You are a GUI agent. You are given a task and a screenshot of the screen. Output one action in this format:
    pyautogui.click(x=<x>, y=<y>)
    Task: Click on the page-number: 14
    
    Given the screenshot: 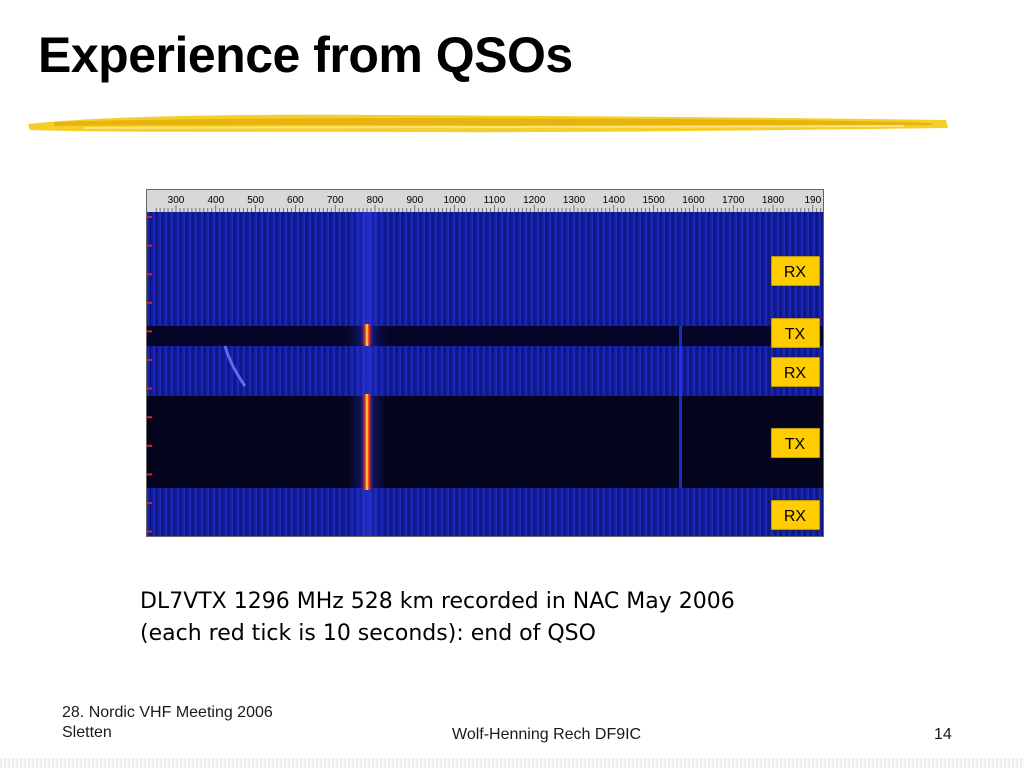 What is the action you would take?
    pyautogui.click(x=943, y=734)
    